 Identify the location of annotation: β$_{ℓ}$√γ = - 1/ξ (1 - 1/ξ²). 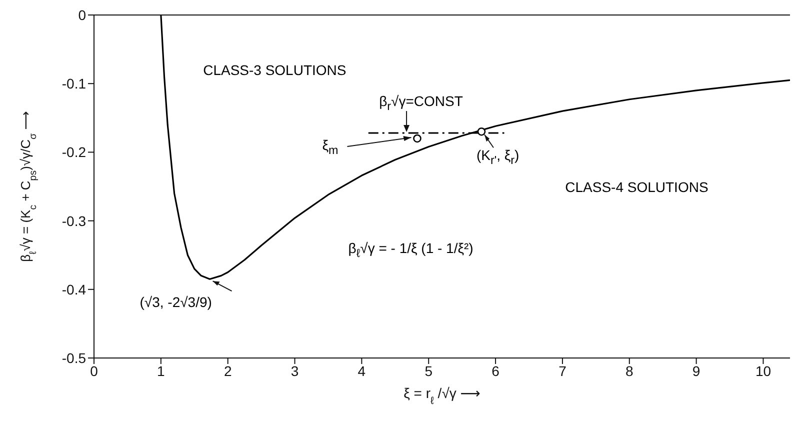
(411, 250).